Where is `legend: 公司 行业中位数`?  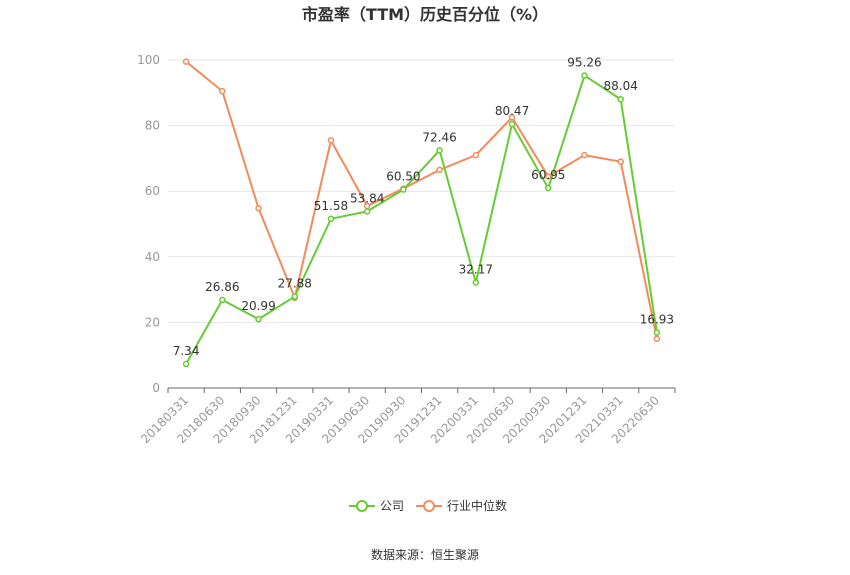 legend: 公司 行业中位数 is located at coordinates (428, 505).